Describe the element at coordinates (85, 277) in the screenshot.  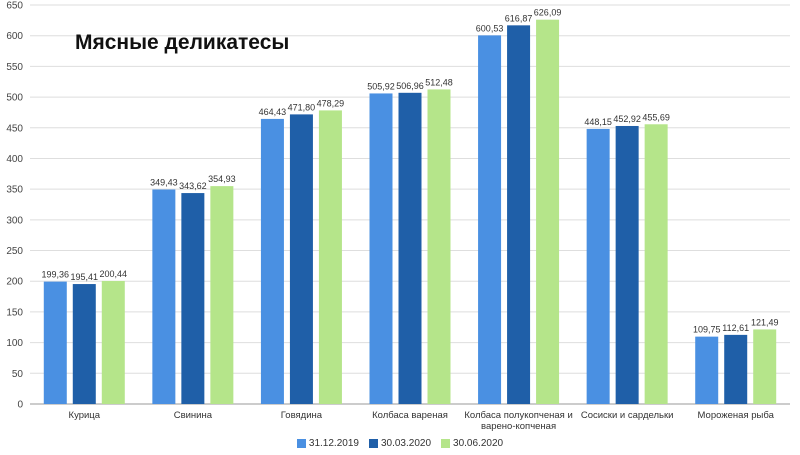
I see `data-label: 195,41` at that location.